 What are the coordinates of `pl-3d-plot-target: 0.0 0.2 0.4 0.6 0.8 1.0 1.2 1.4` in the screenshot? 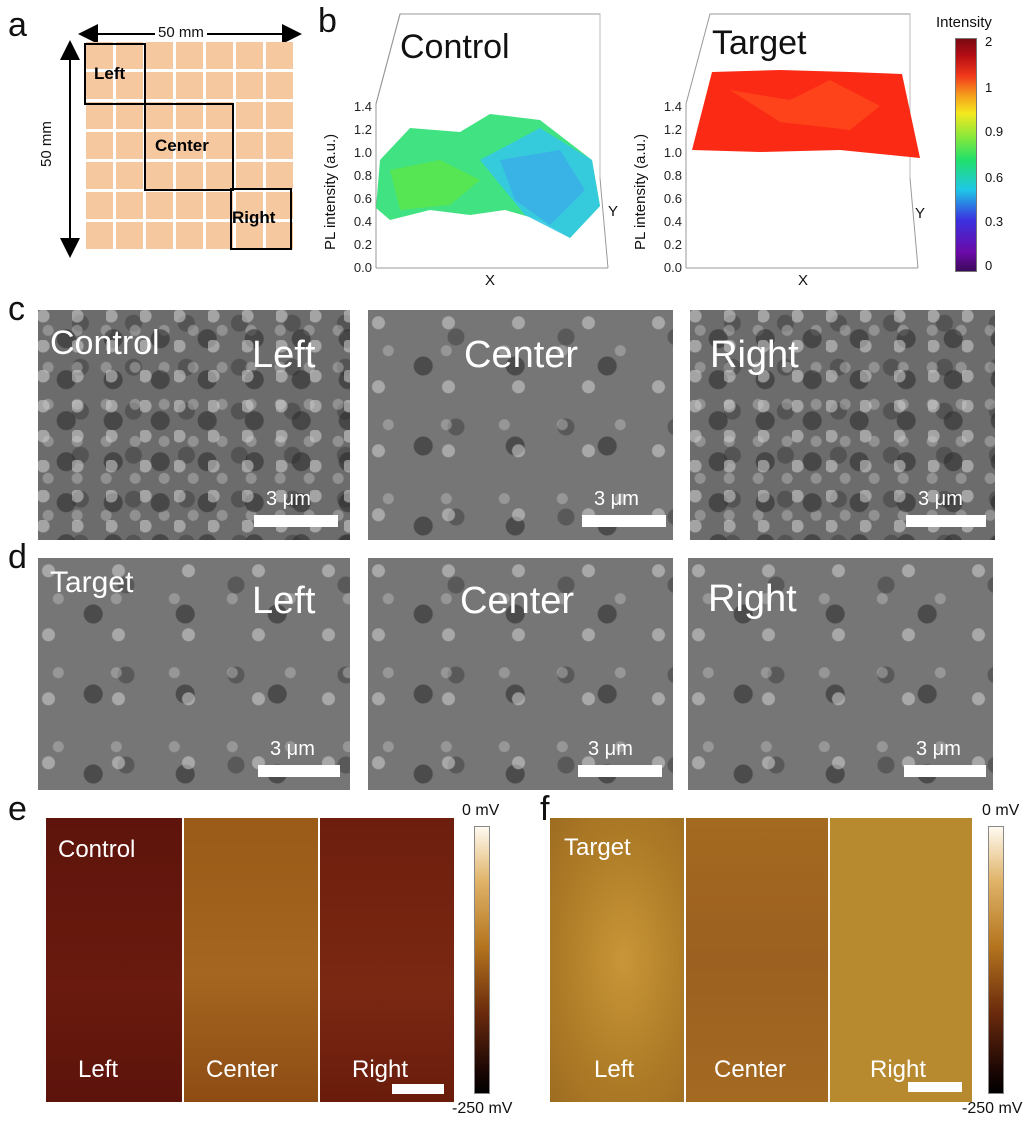 It's located at (792, 144).